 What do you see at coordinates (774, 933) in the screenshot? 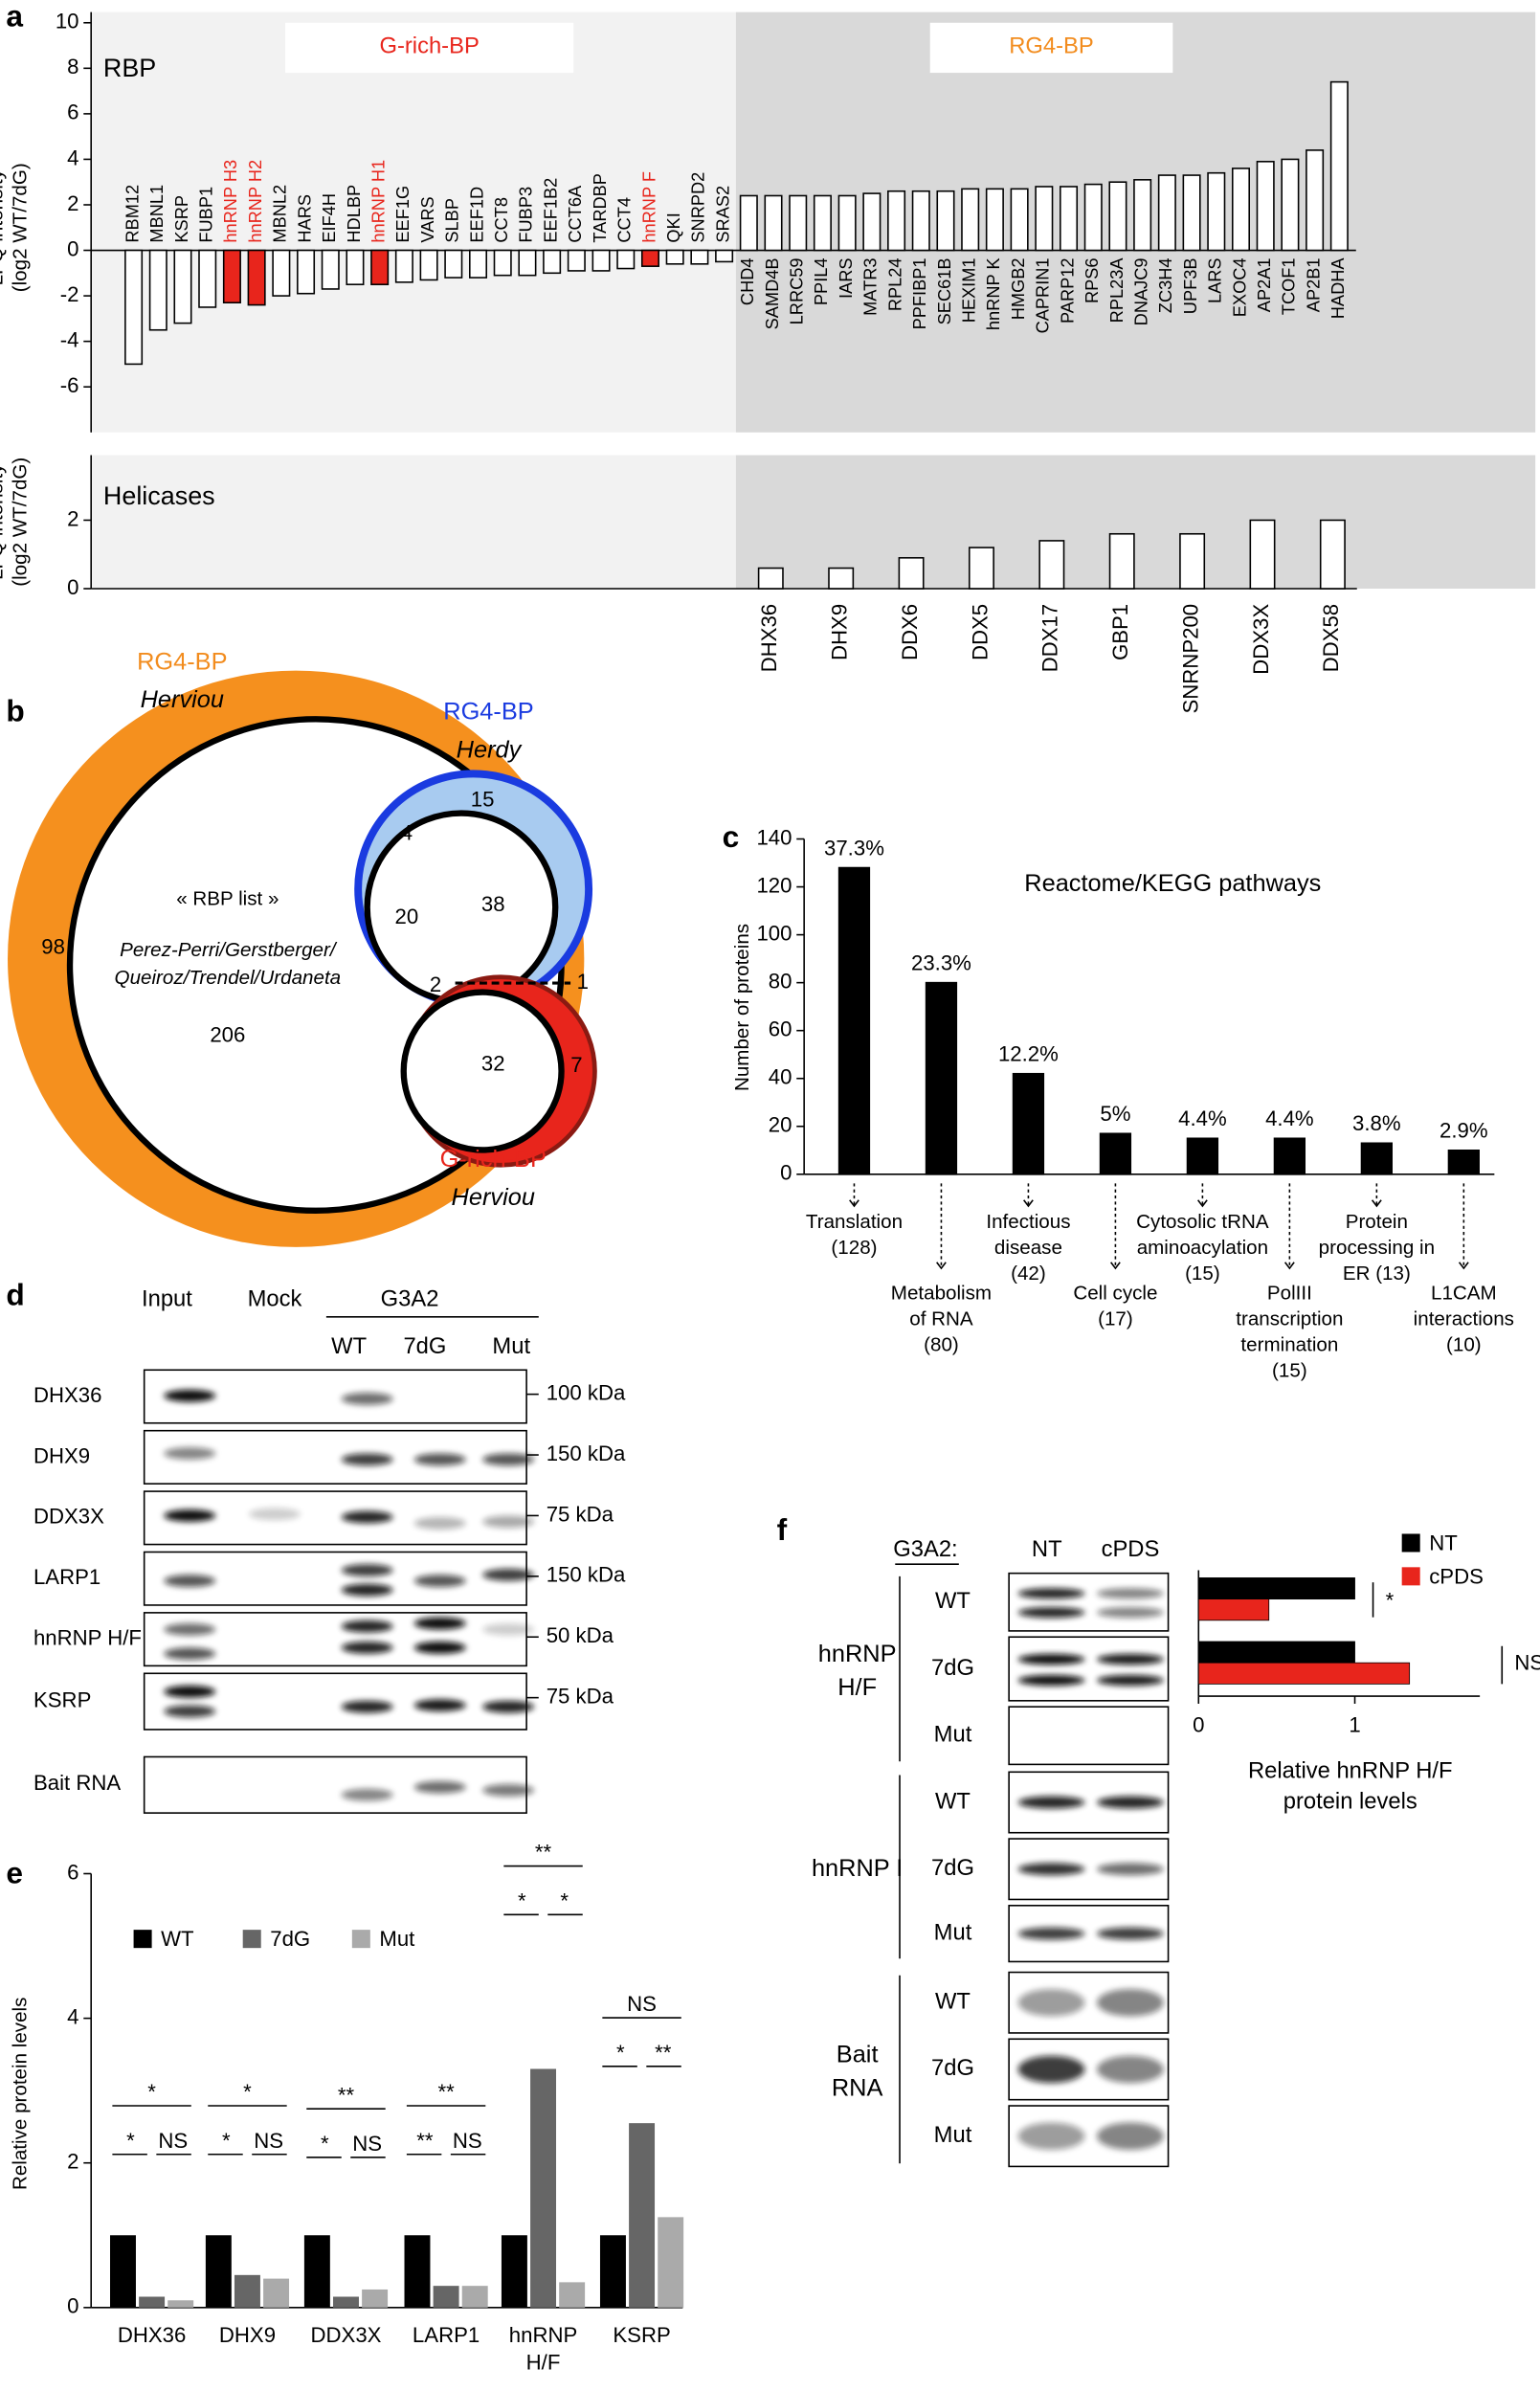
I see `y-tick-label: 100` at bounding box center [774, 933].